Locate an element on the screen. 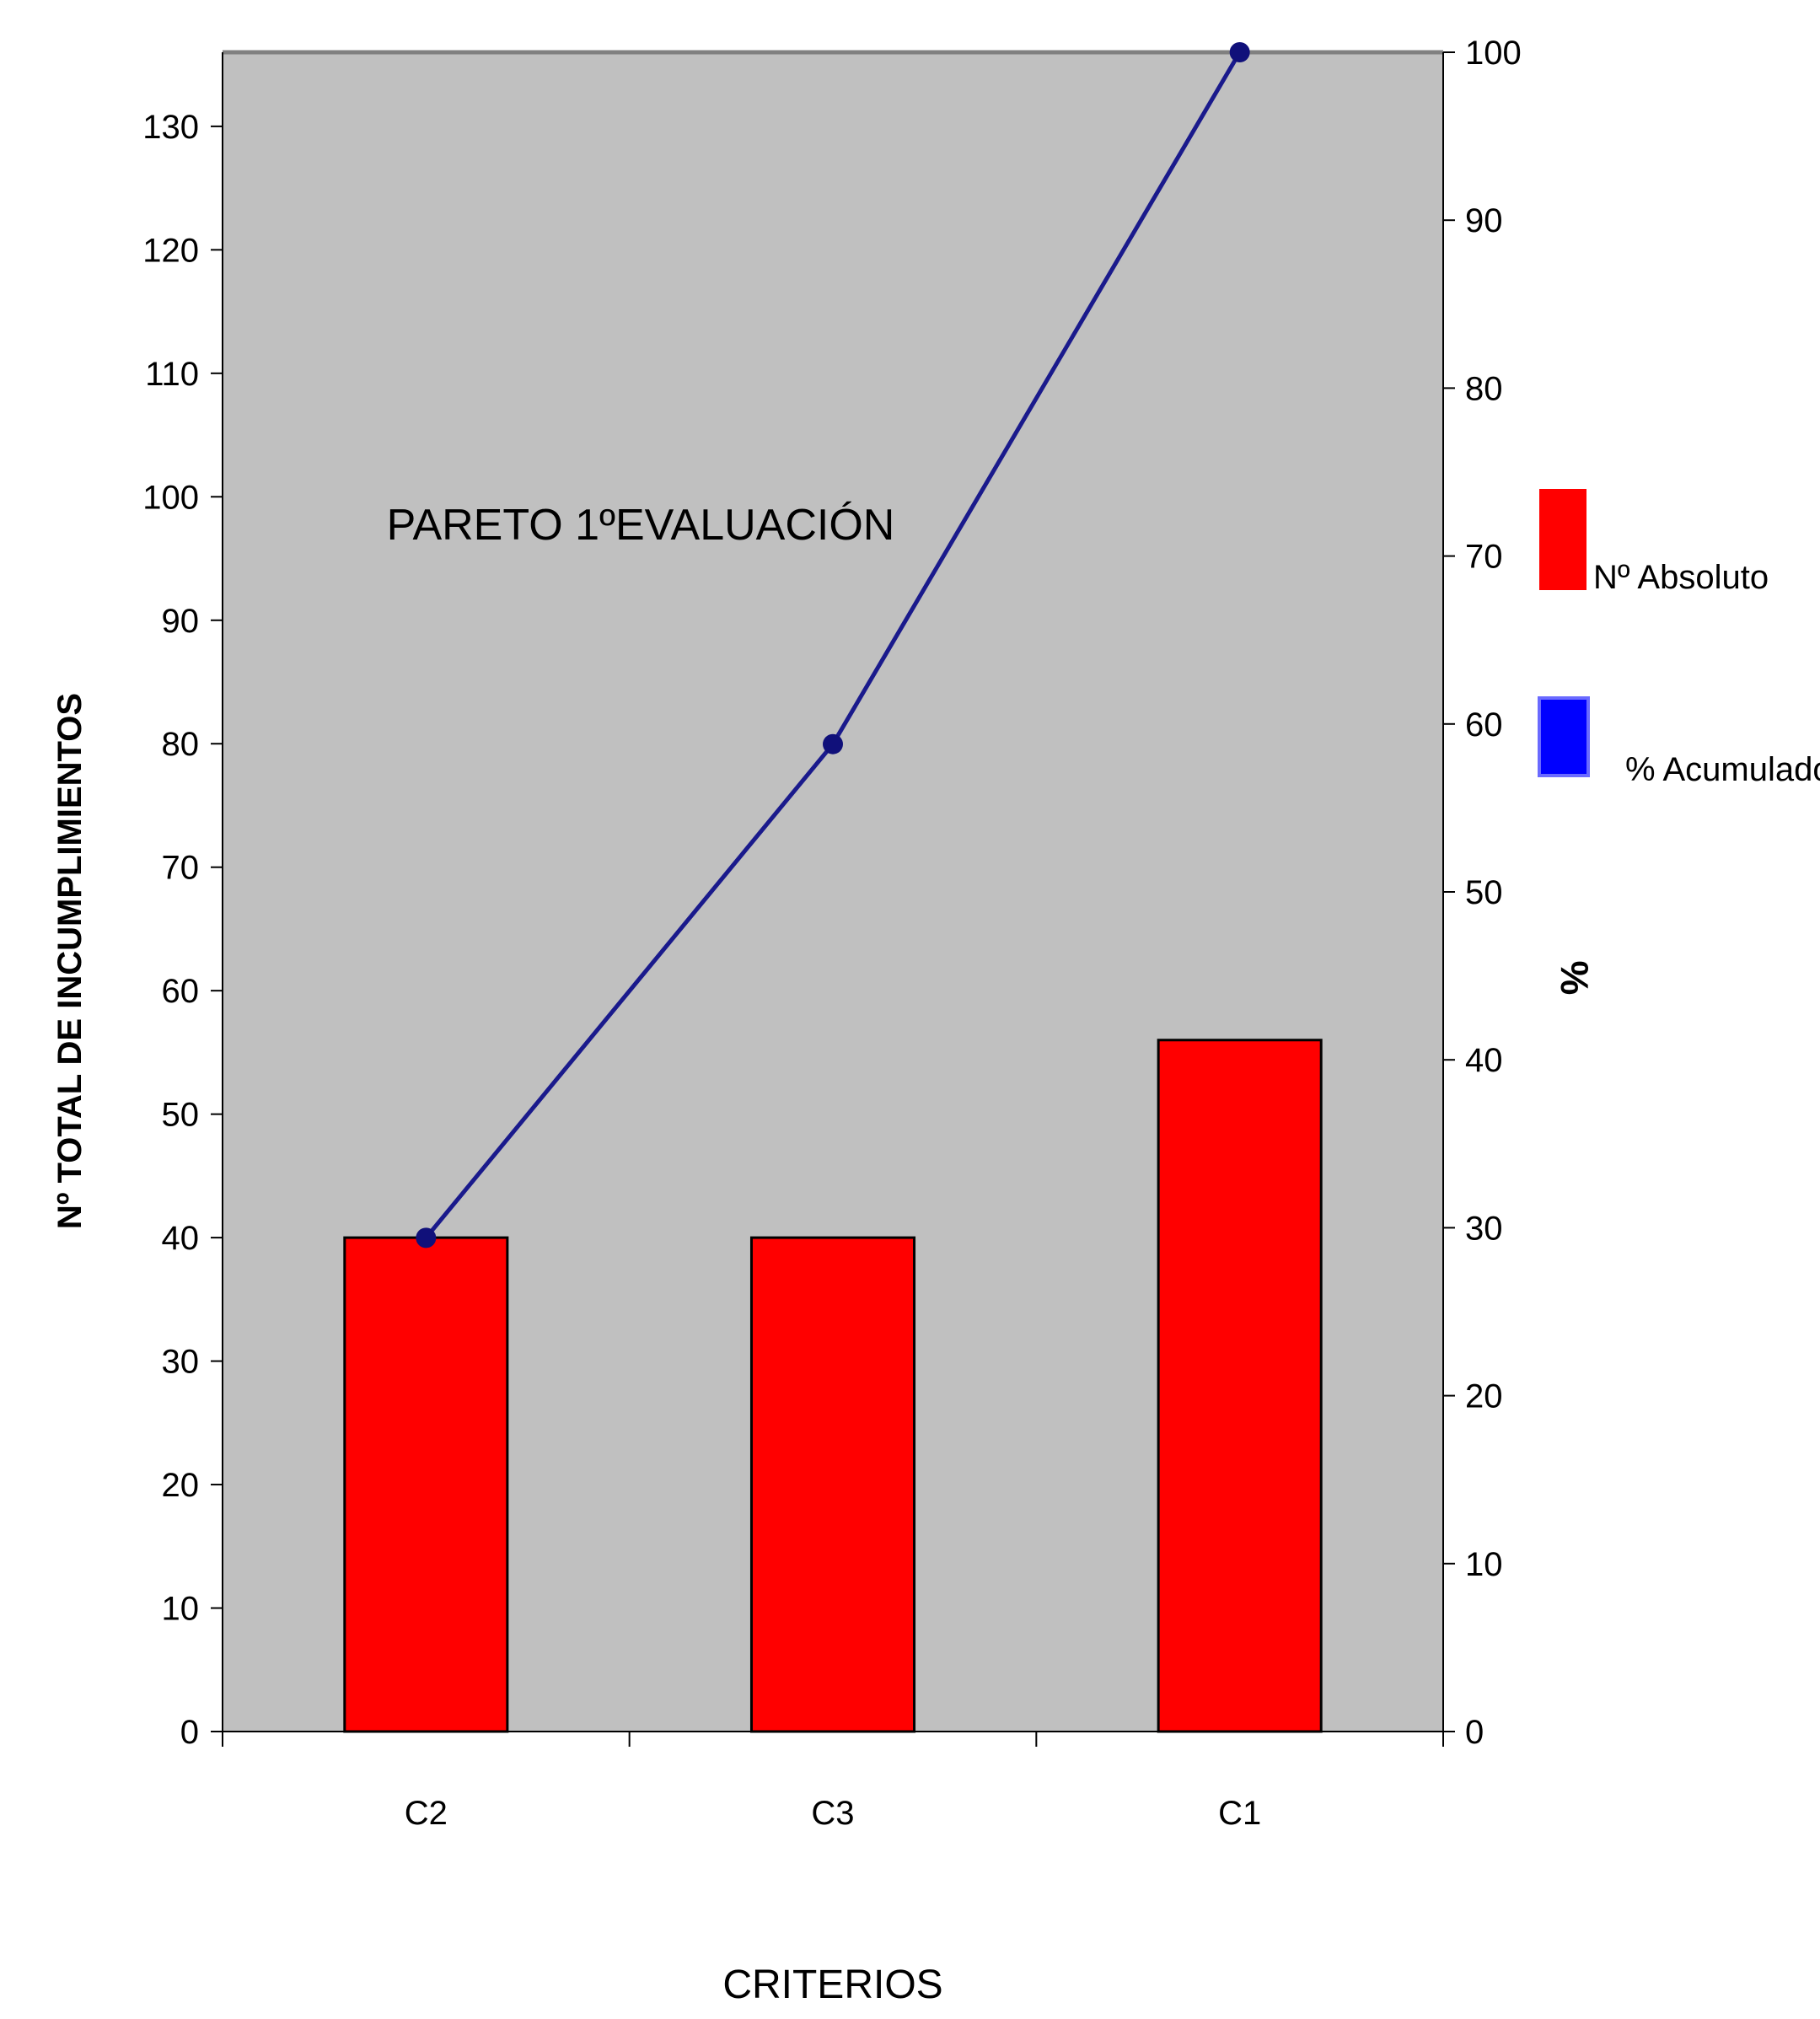  legend-label-acumulado: % Acumulado is located at coordinates (1723, 770).